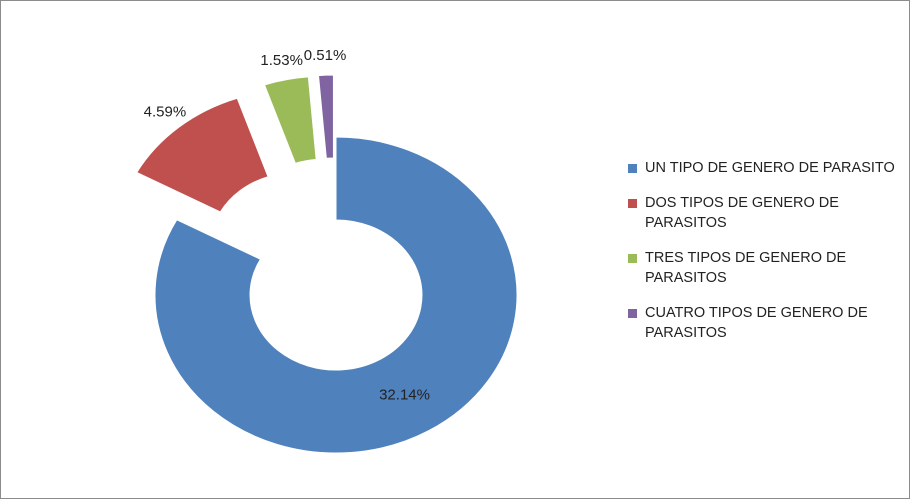  I want to click on legend-label: CUATRO TIPOS DE GENERO DE PARASITOS, so click(756, 323).